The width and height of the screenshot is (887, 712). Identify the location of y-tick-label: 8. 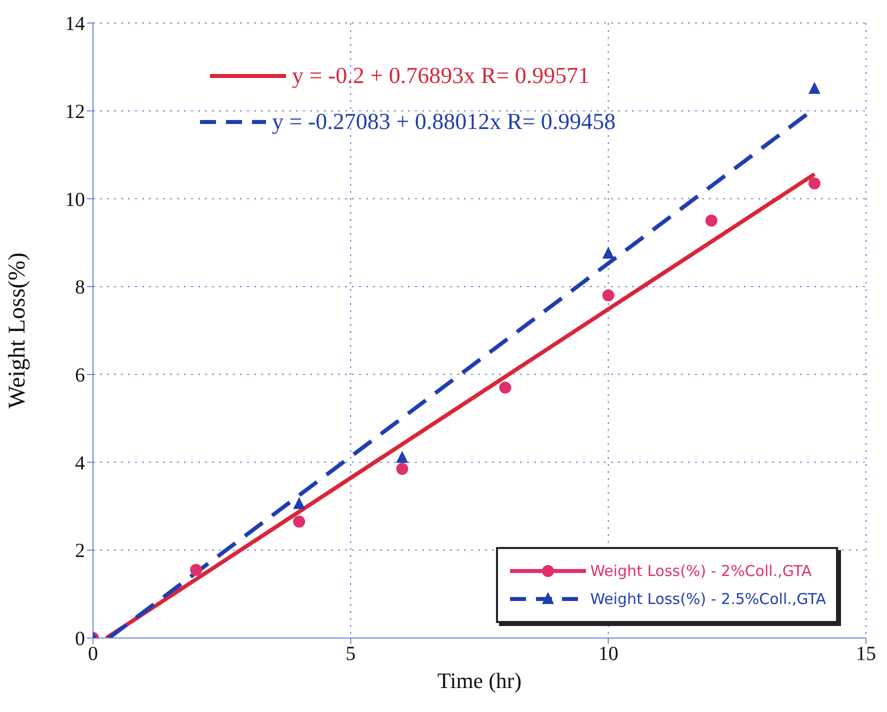
(80, 287).